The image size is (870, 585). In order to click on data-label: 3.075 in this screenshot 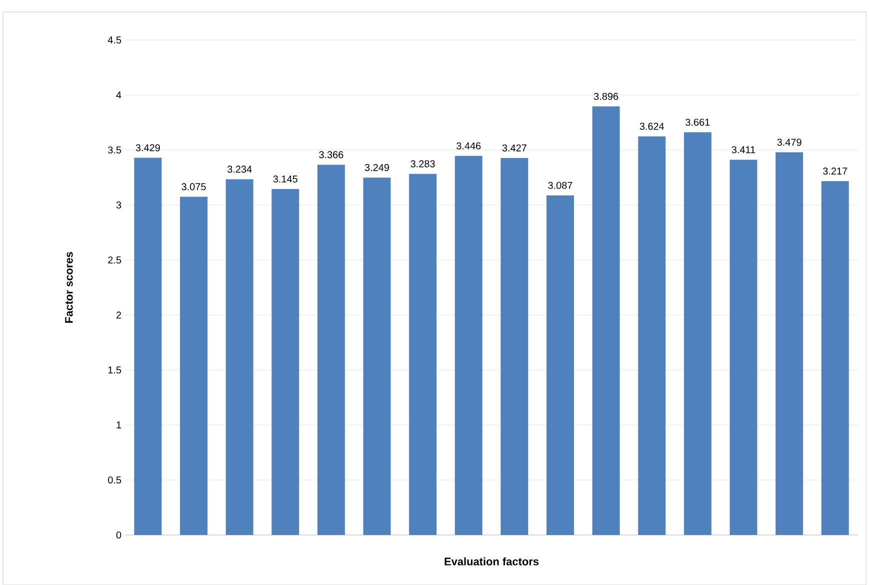, I will do `click(194, 186)`.